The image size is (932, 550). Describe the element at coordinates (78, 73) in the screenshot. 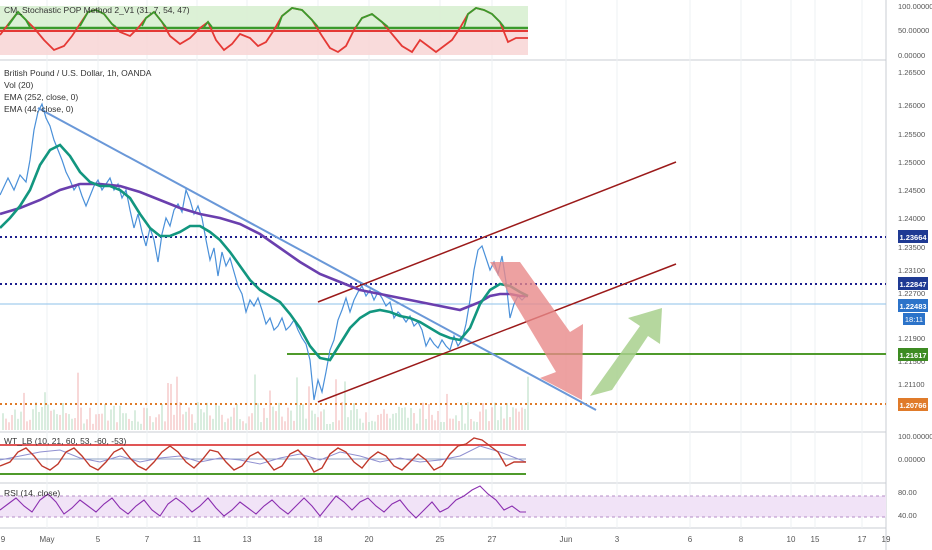

I see `main-legend-symbol: British Pound / U.S. Dollar, 1h, OANDA` at that location.